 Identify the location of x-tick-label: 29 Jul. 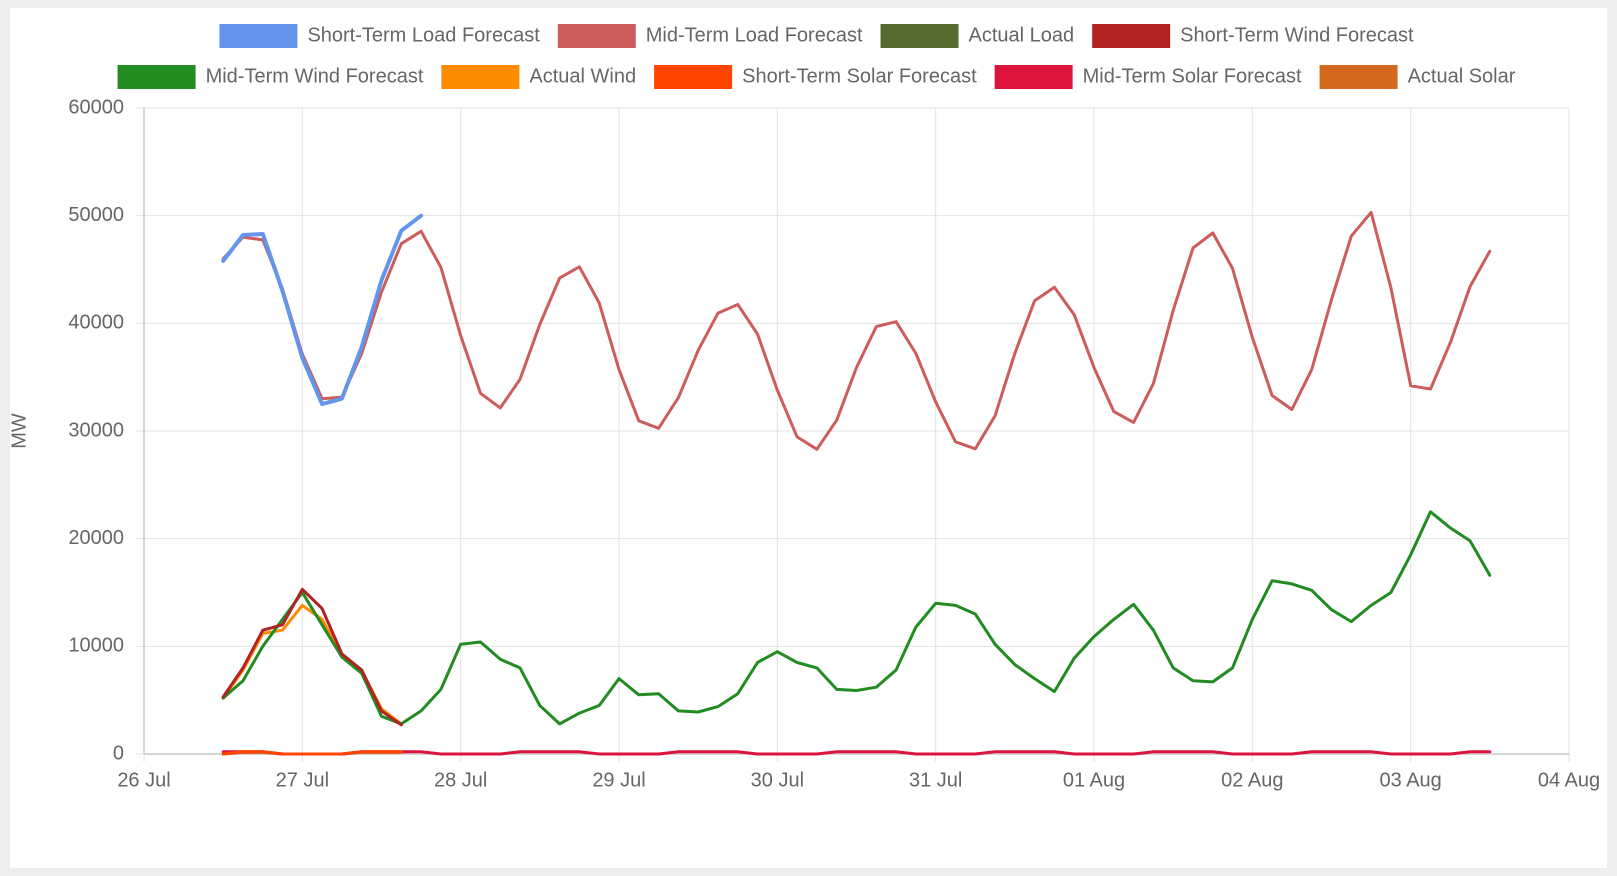
(618, 780).